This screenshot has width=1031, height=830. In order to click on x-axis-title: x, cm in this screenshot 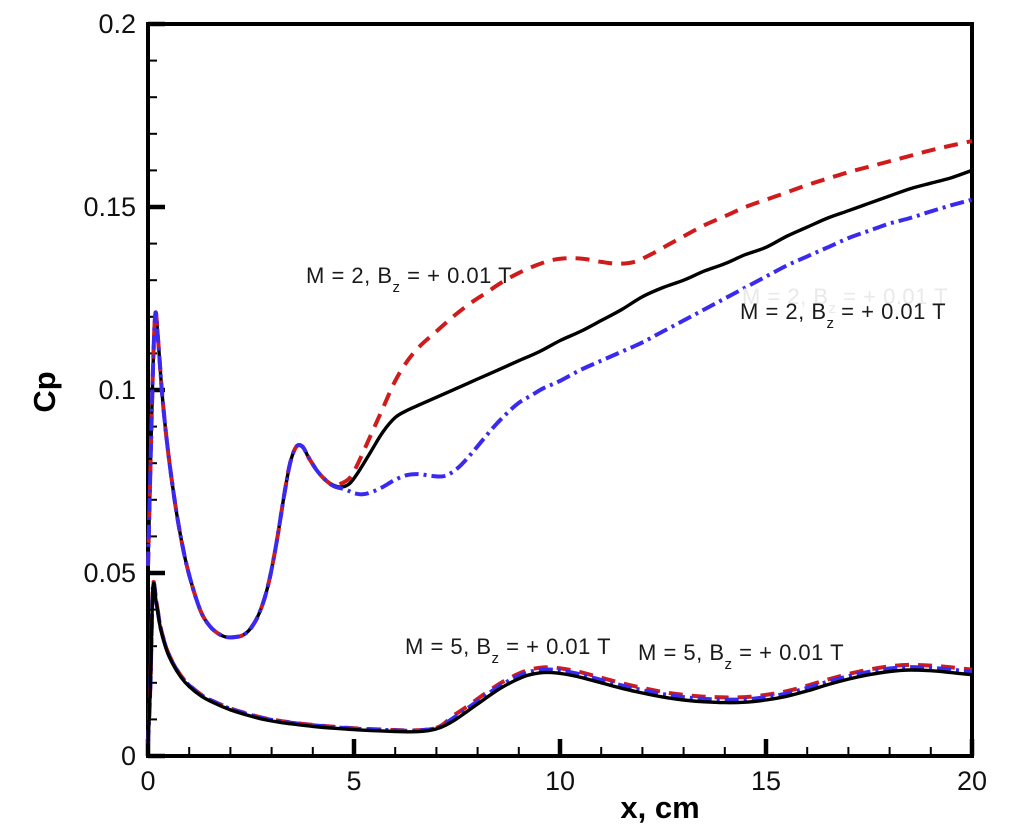, I will do `click(659, 807)`.